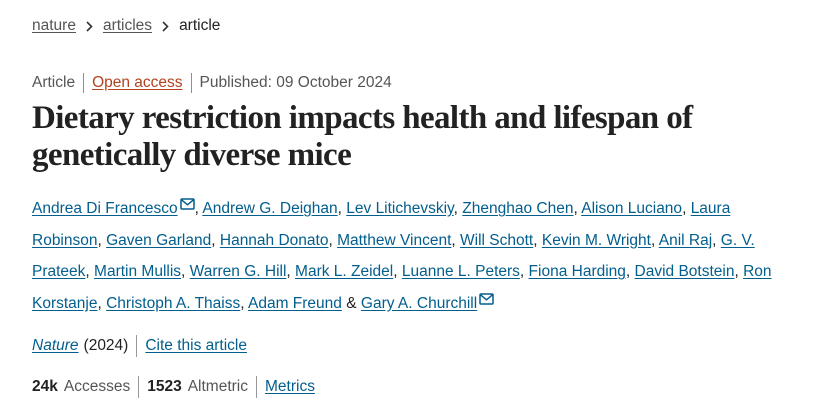  What do you see at coordinates (54, 25) in the screenshot?
I see `breadcrumb-link: nature` at bounding box center [54, 25].